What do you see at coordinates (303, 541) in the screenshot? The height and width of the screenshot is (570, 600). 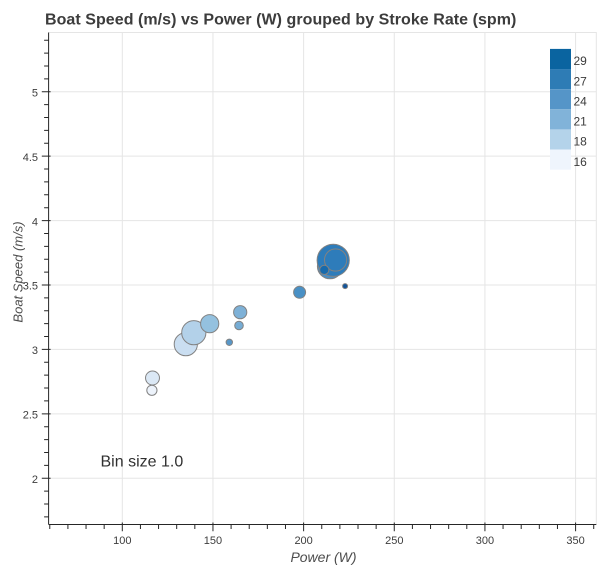 I see `svg-text: 200` at bounding box center [303, 541].